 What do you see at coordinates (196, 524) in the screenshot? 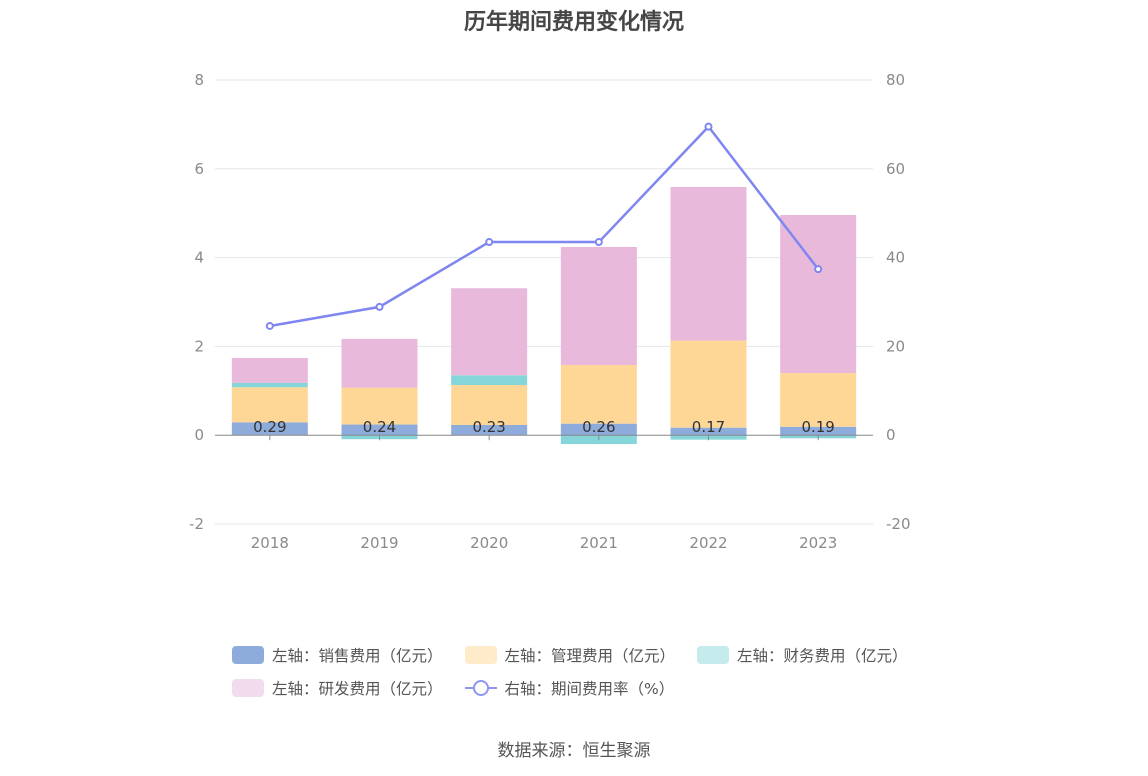
I see `y-left-tick-label: -2` at bounding box center [196, 524].